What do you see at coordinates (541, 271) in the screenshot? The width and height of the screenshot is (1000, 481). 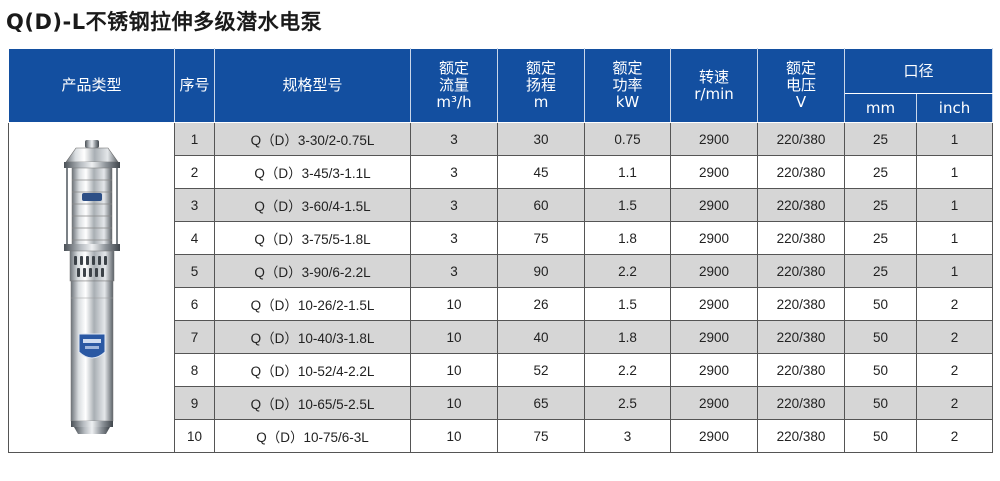 I see `cell-head: 90` at bounding box center [541, 271].